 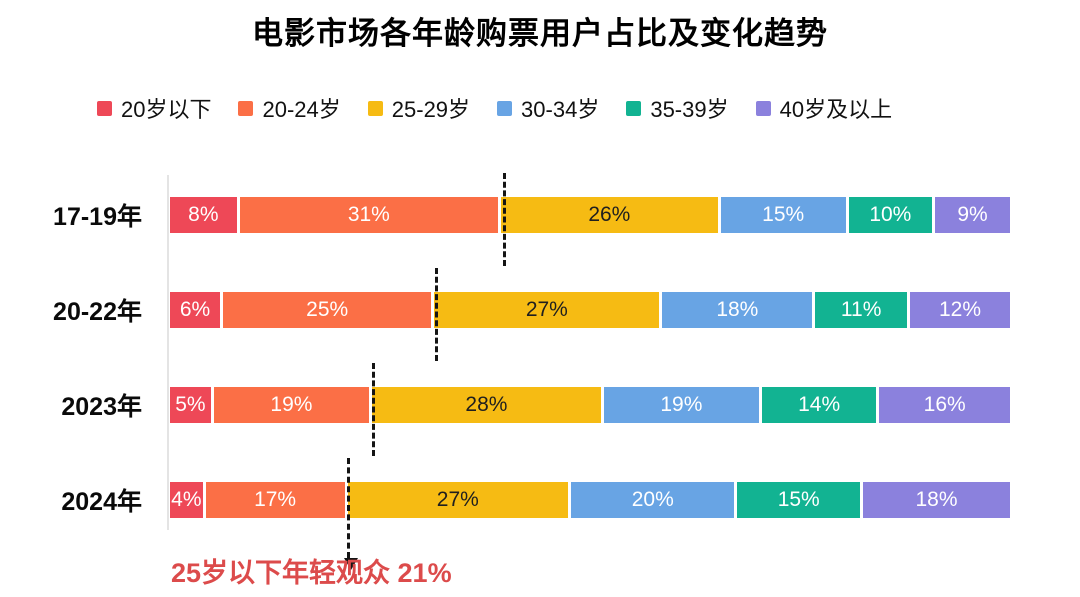 What do you see at coordinates (101, 407) in the screenshot?
I see `row-label: 2023年` at bounding box center [101, 407].